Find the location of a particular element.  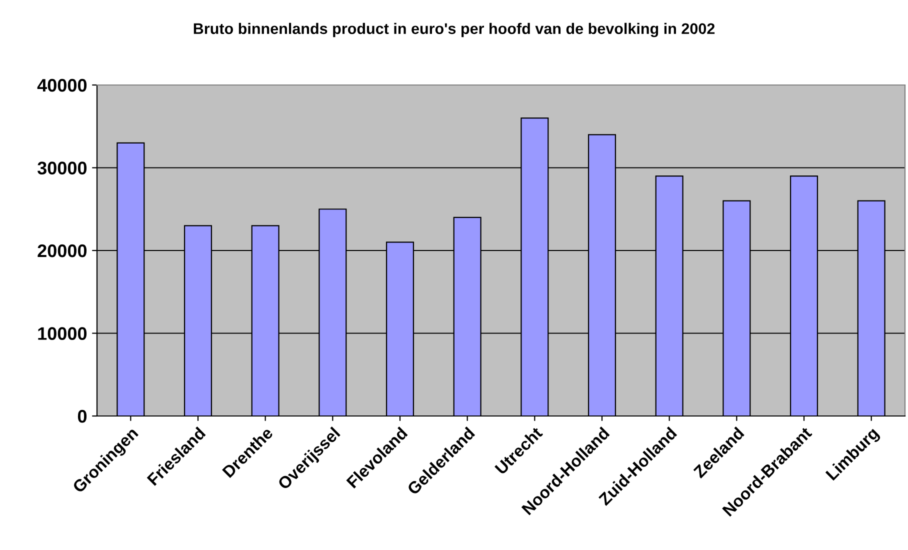

y-tick-label: 40000 is located at coordinates (62, 85).